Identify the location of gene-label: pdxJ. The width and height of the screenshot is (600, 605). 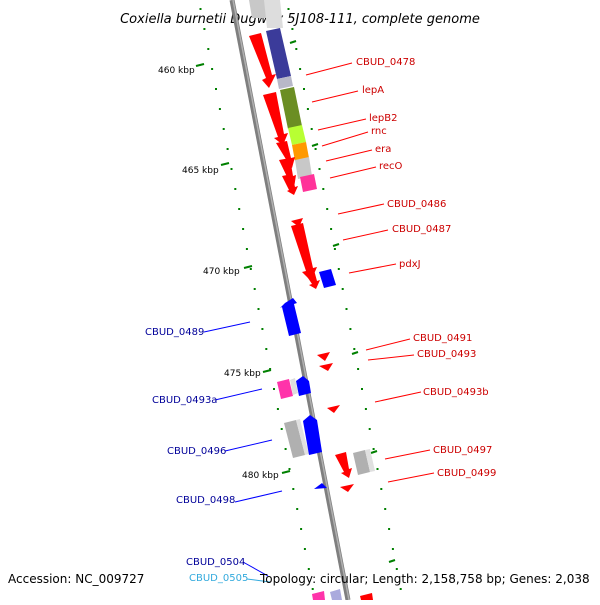
(410, 264).